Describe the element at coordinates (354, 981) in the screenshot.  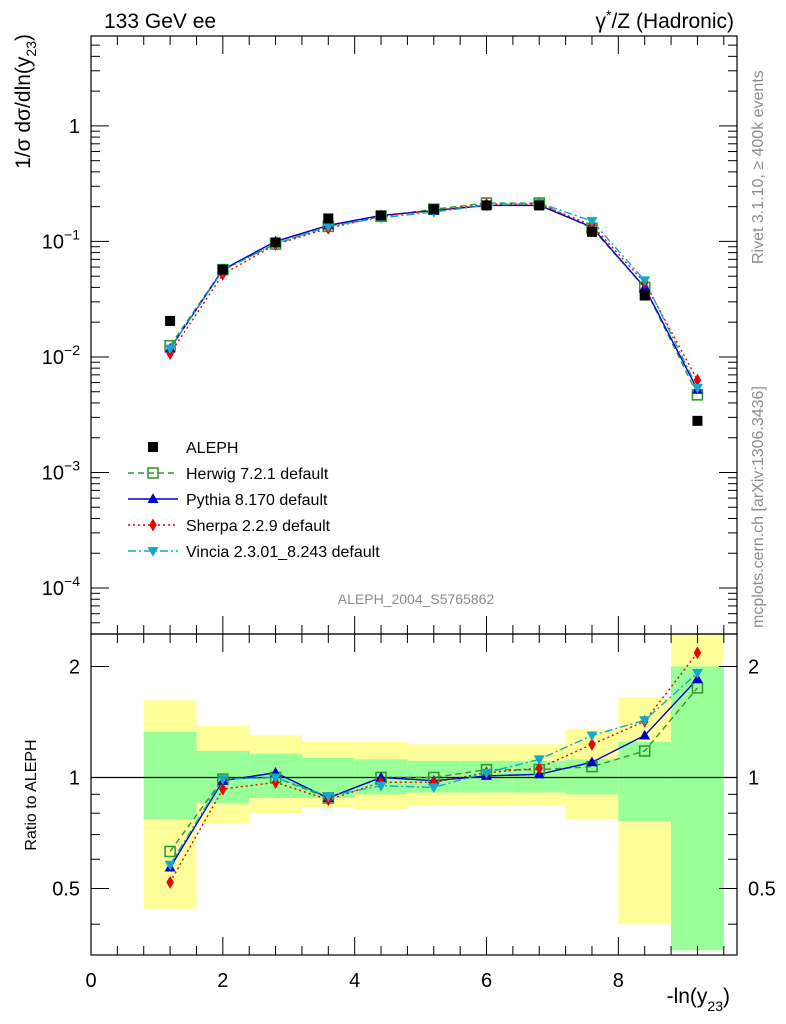
I see `x-tick-label: 4` at that location.